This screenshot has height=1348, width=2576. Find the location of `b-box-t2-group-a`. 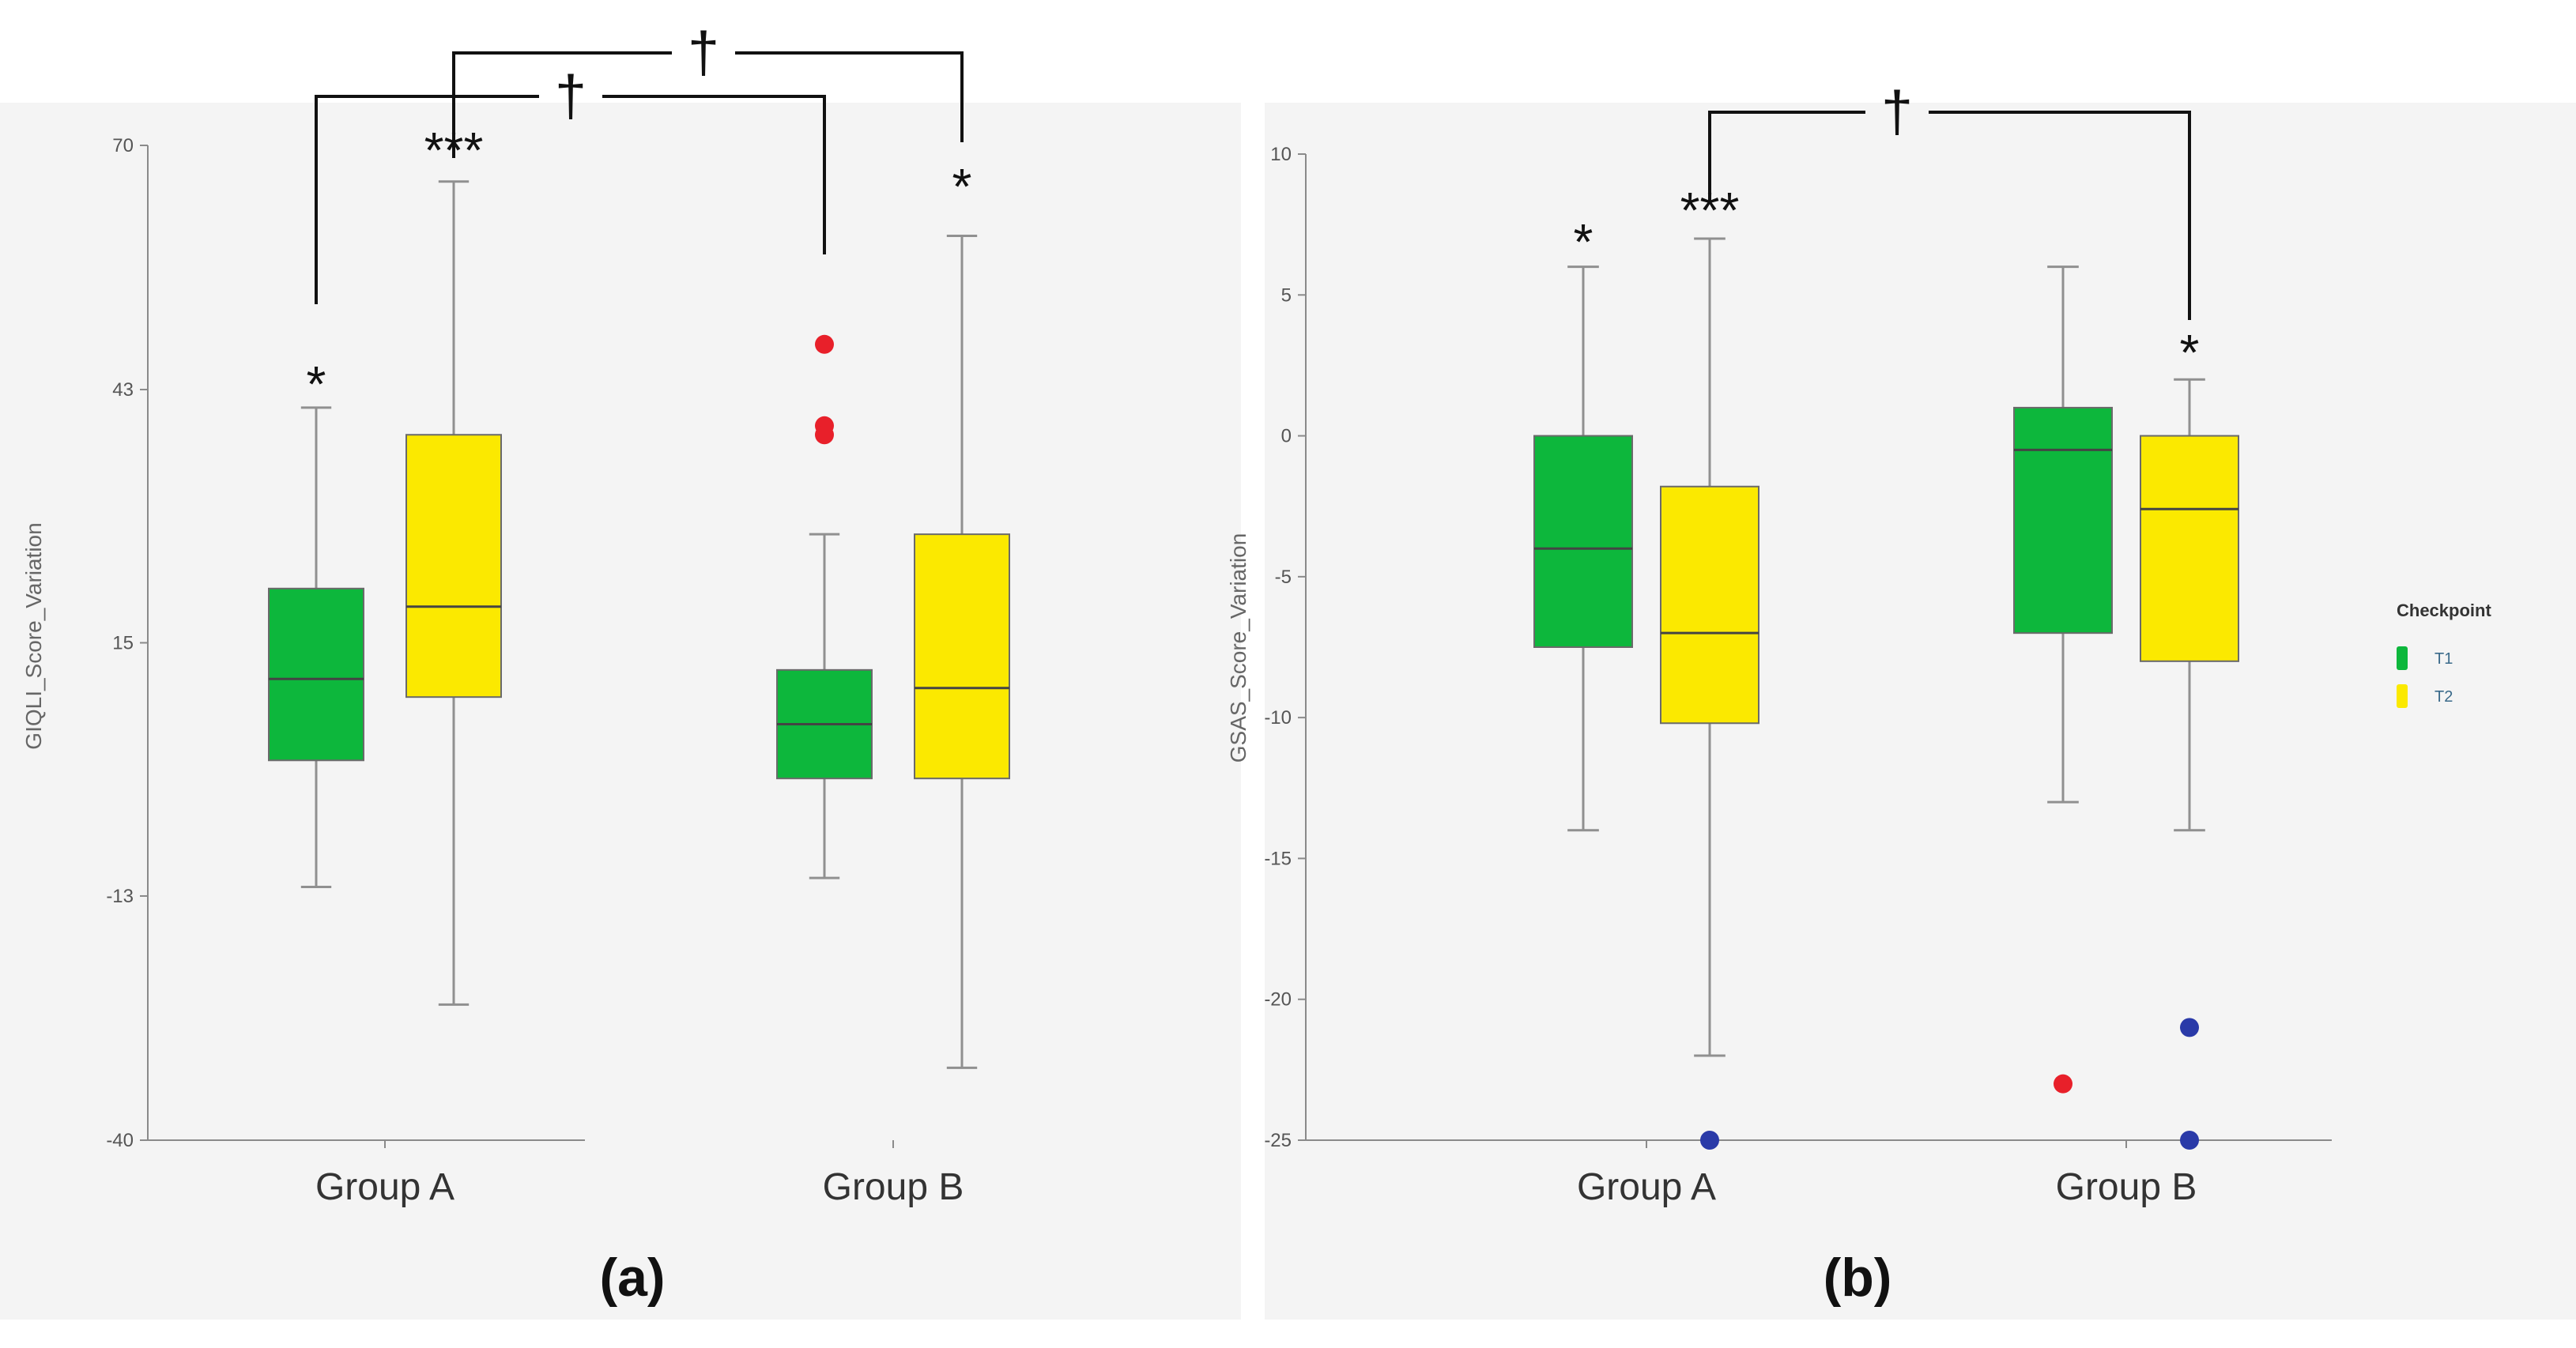

b-box-t2-group-a is located at coordinates (1709, 693).